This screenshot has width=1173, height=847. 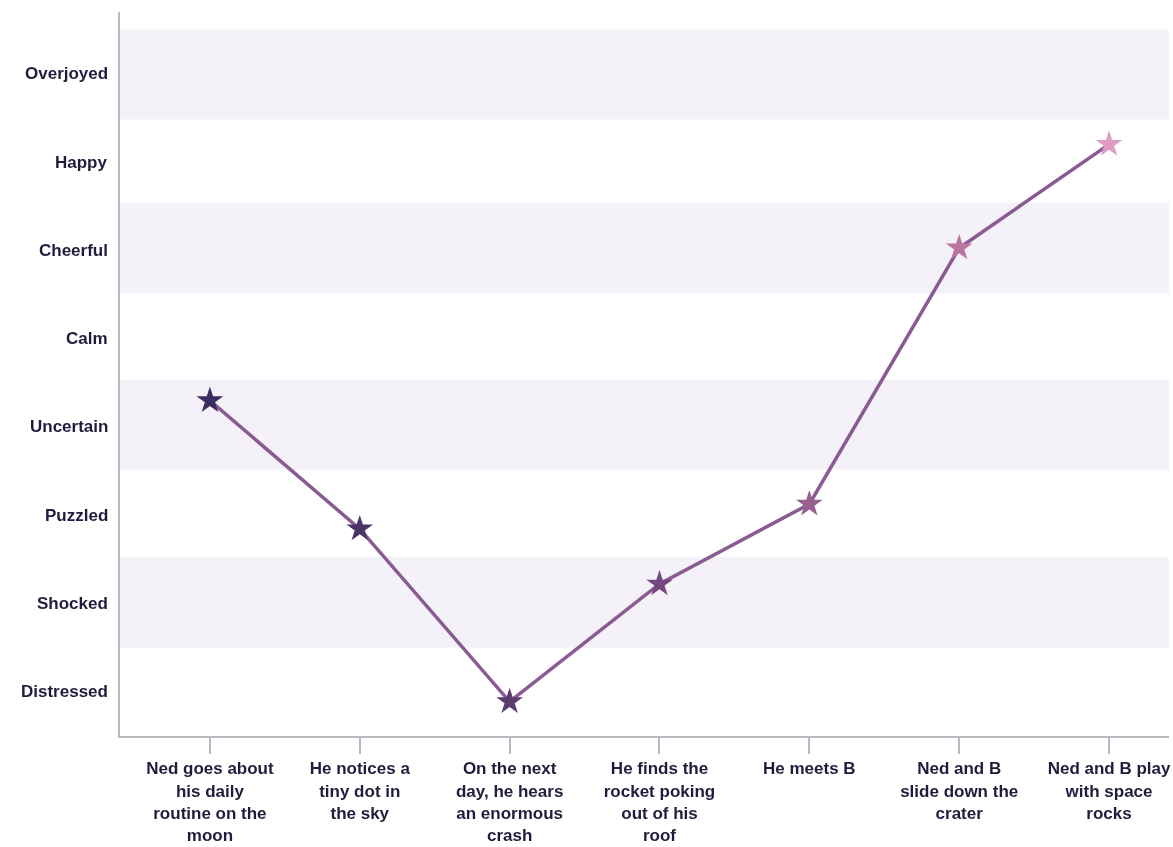 What do you see at coordinates (81, 162) in the screenshot?
I see `text: Happy` at bounding box center [81, 162].